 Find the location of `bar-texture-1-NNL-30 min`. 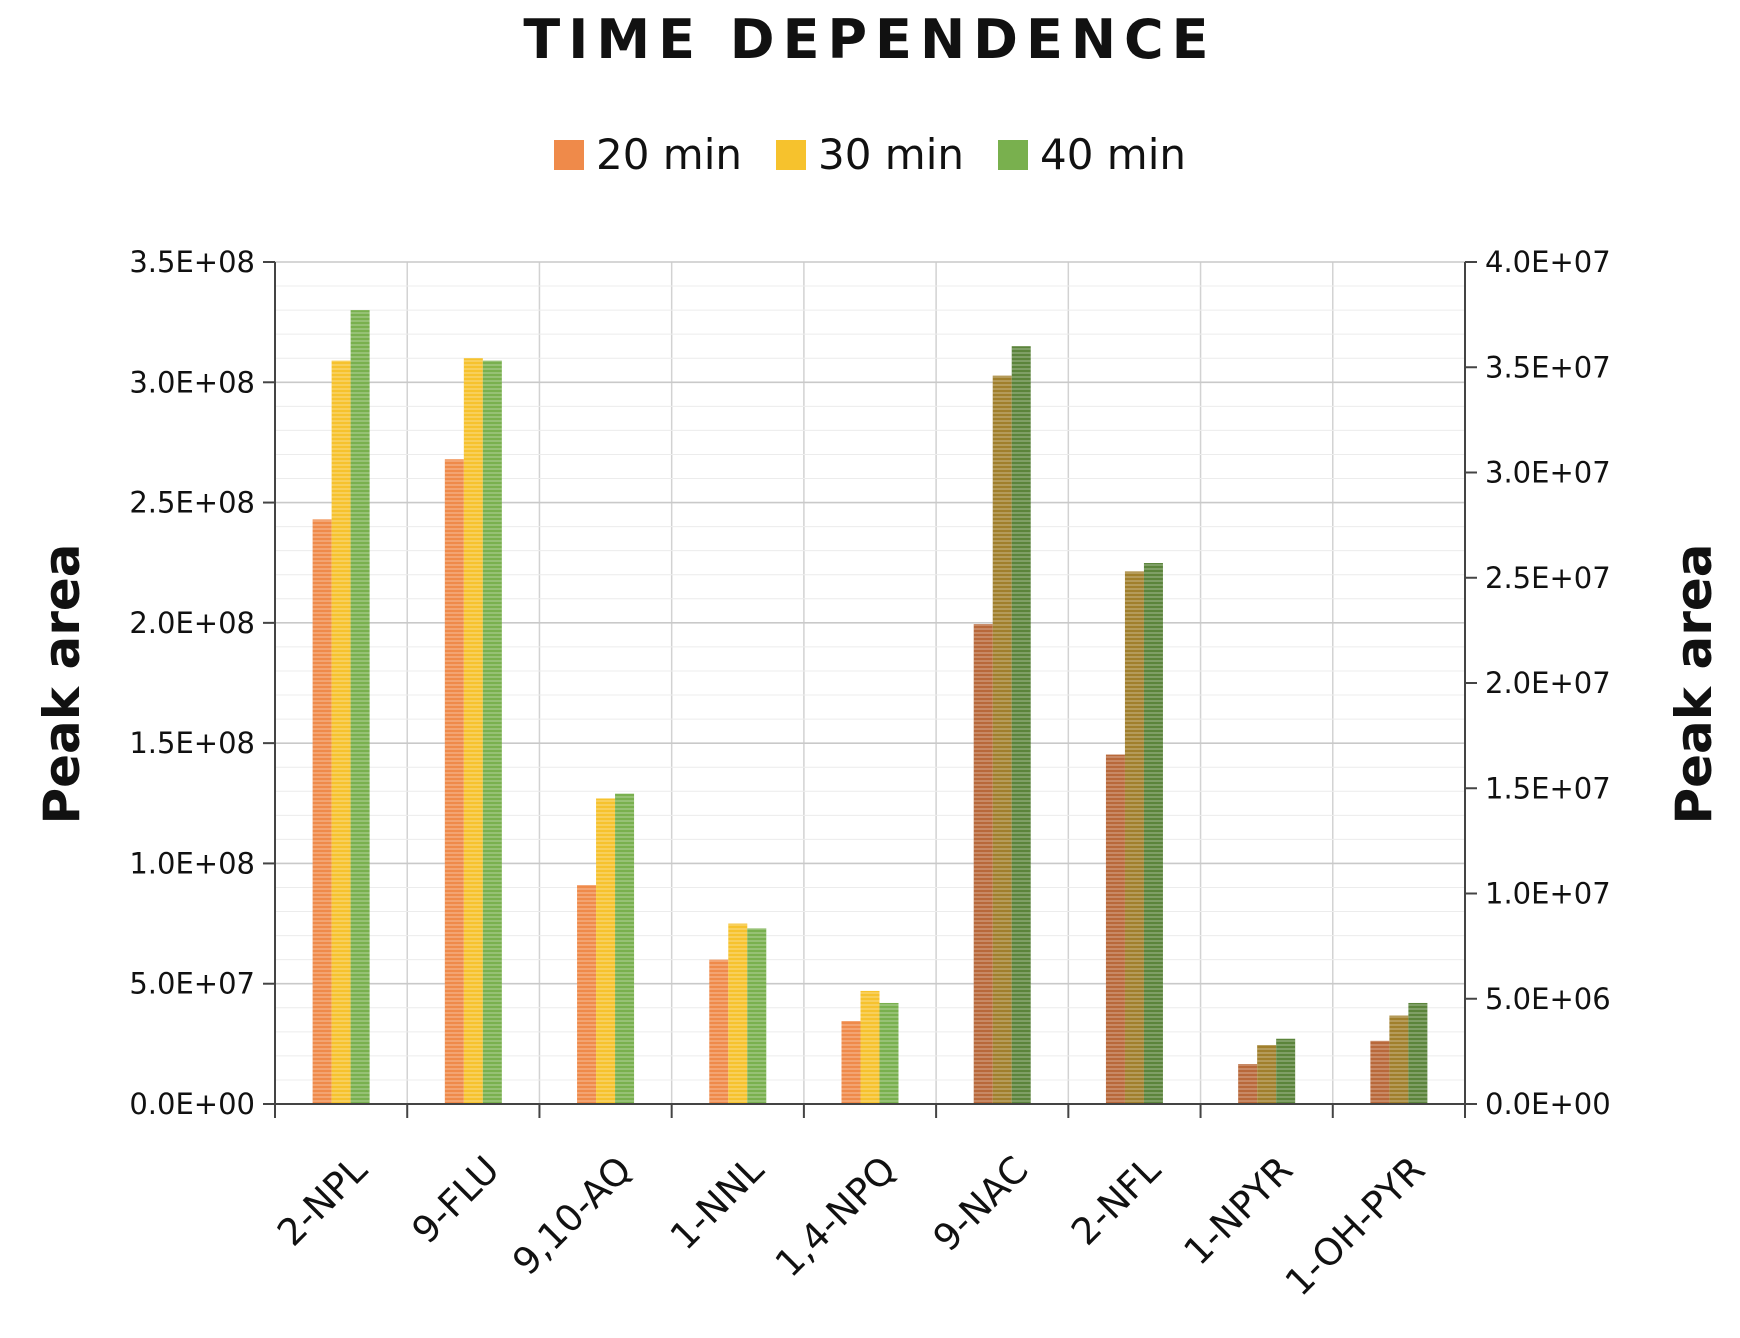

bar-texture-1-NNL-30 min is located at coordinates (738, 1013).